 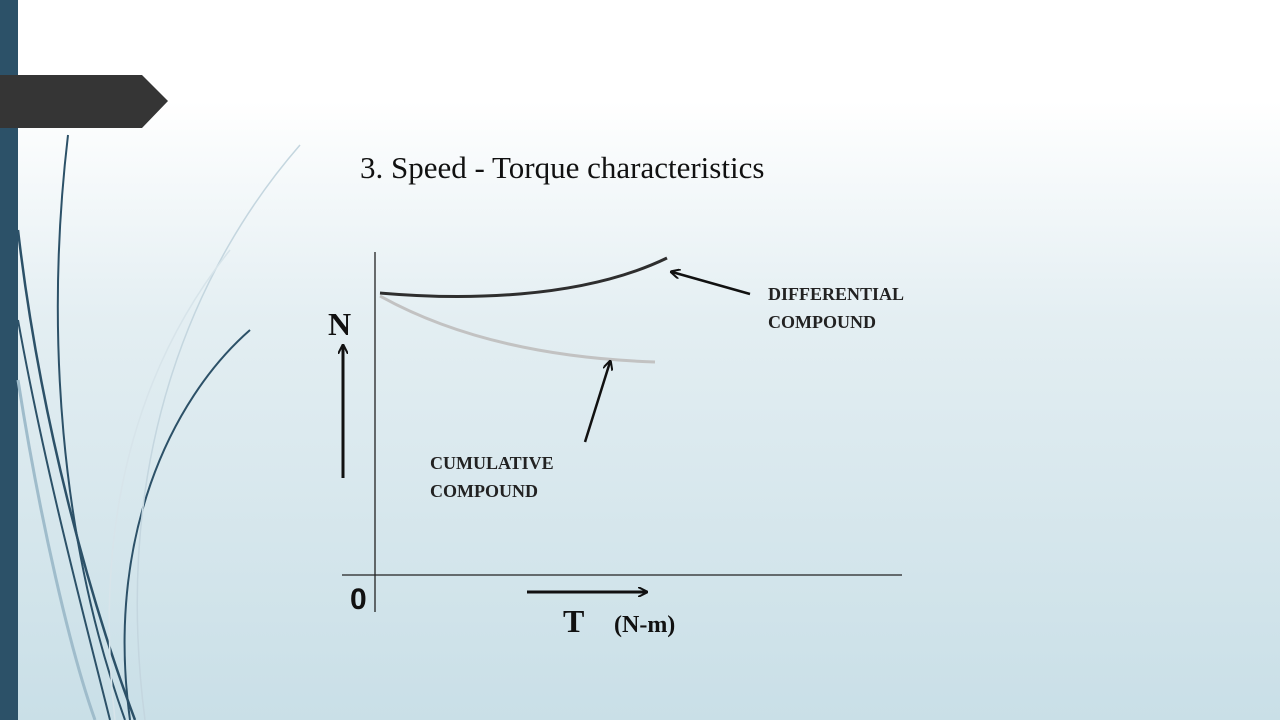 I want to click on cumulative-compound-curve, so click(x=517, y=329).